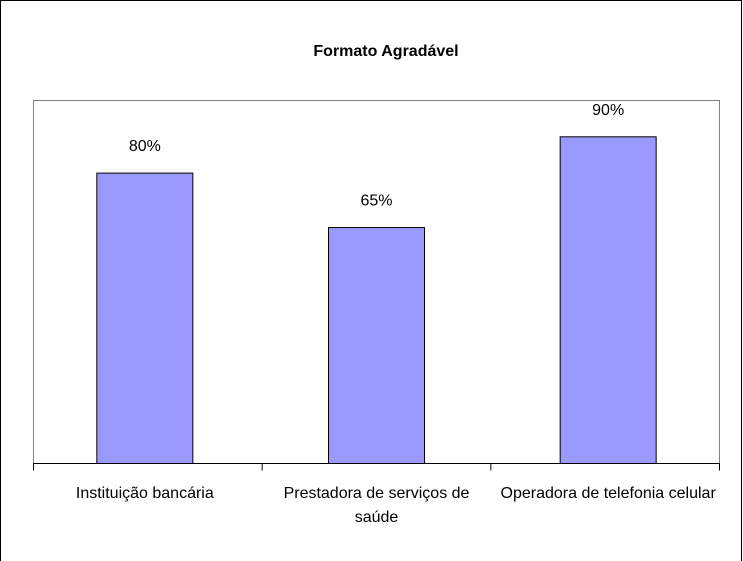  Describe the element at coordinates (385, 51) in the screenshot. I see `chart-title: Formato Agradável` at that location.